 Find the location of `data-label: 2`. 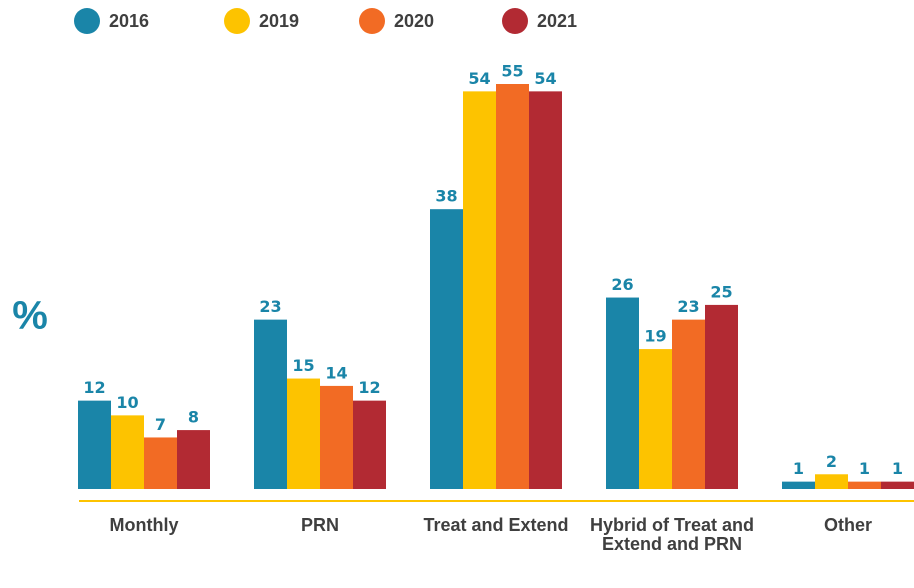

data-label: 2 is located at coordinates (831, 461).